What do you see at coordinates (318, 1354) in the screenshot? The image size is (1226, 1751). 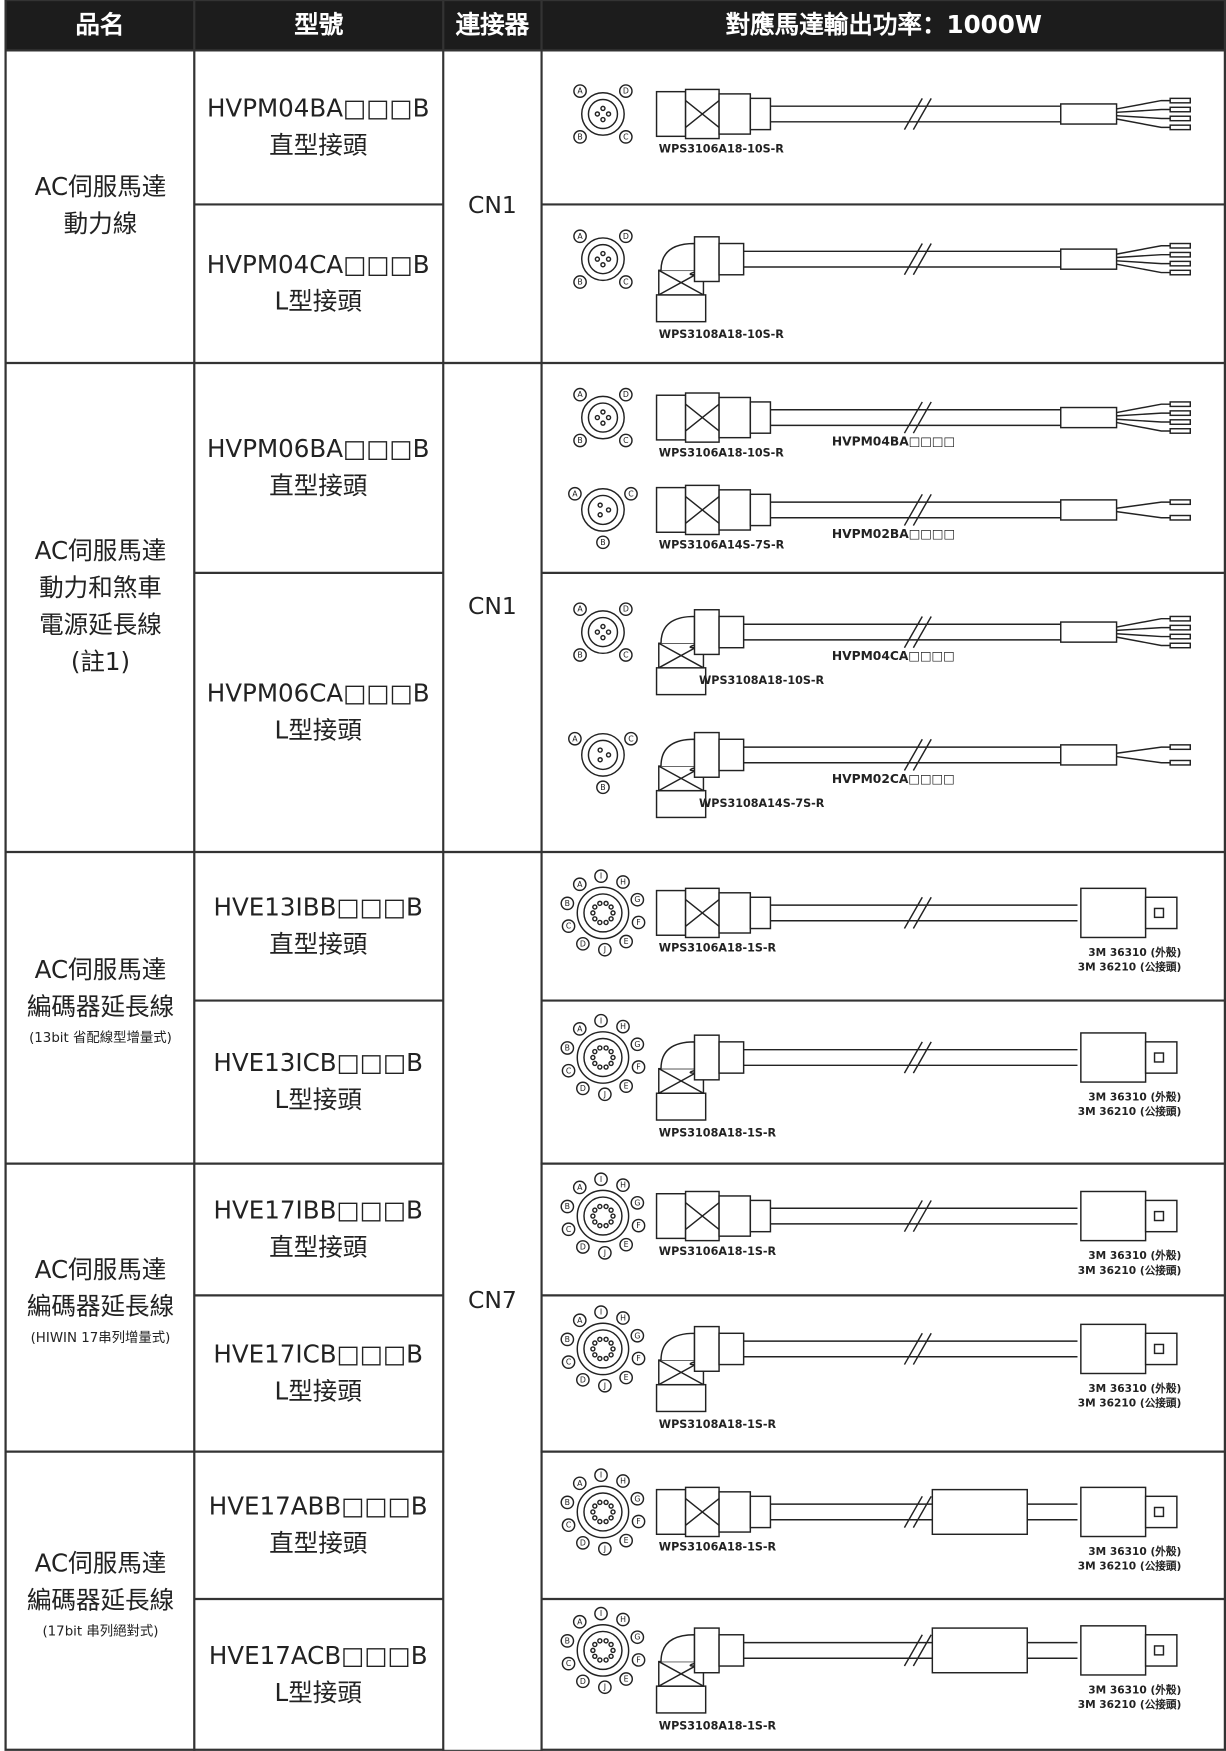 I see `model-number: HVE17ICB□□□B` at bounding box center [318, 1354].